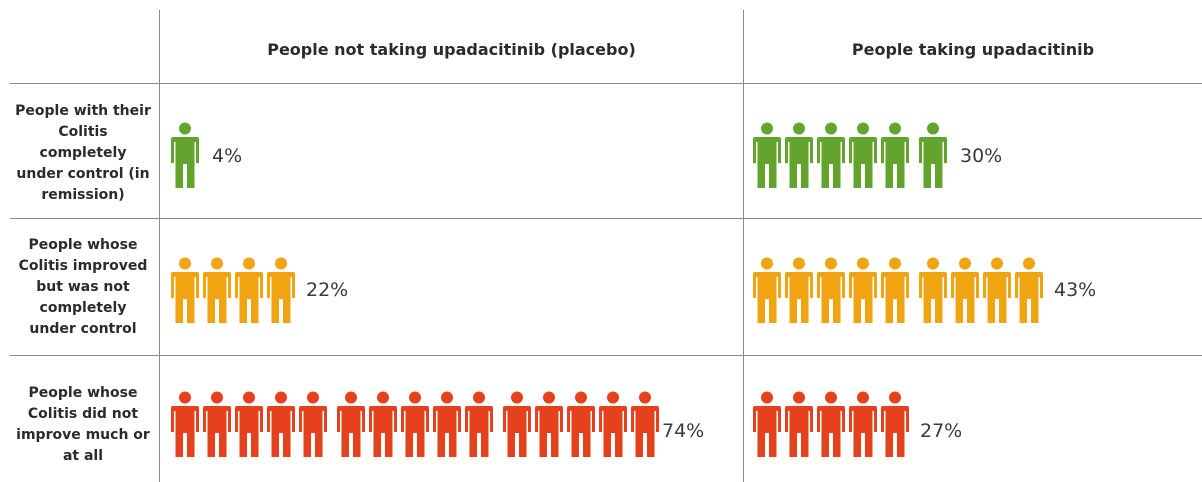 The height and width of the screenshot is (482, 1202). What do you see at coordinates (743, 246) in the screenshot?
I see `divider-vertical-middle` at bounding box center [743, 246].